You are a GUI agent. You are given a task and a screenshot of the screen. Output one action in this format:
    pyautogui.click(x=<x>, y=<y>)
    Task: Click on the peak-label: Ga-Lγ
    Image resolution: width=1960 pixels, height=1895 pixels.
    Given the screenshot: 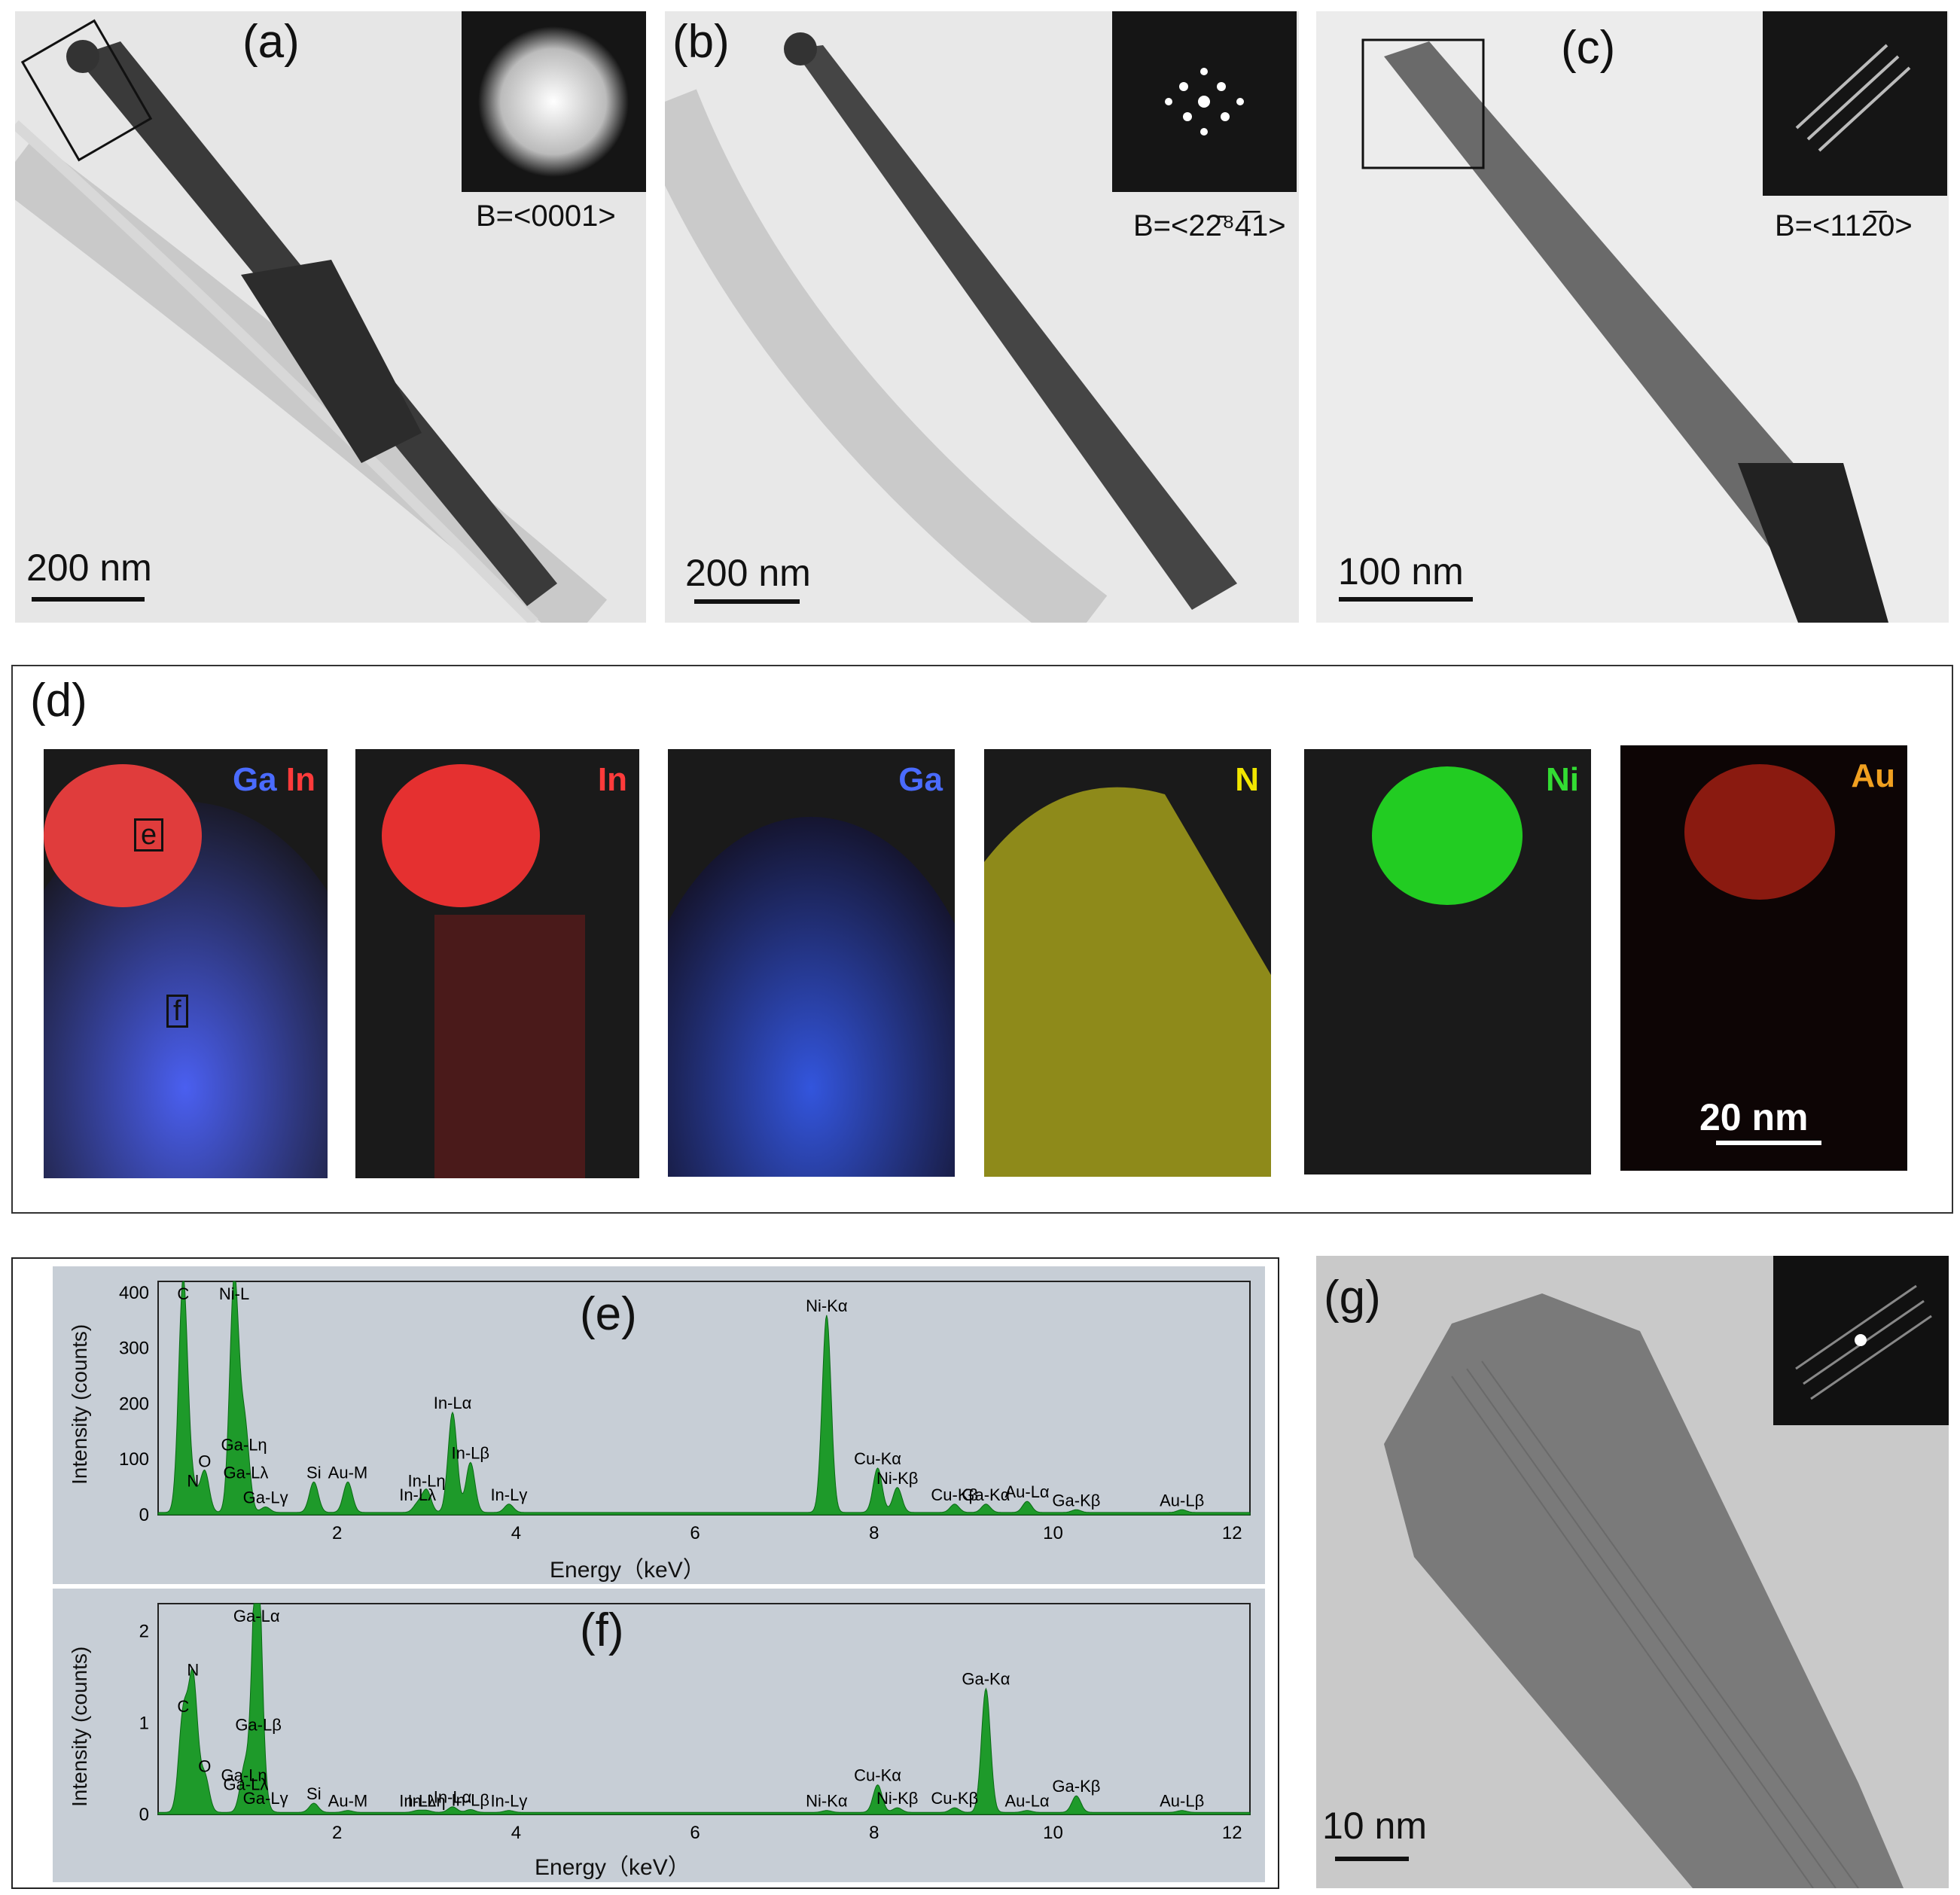 What is the action you would take?
    pyautogui.click(x=265, y=1497)
    